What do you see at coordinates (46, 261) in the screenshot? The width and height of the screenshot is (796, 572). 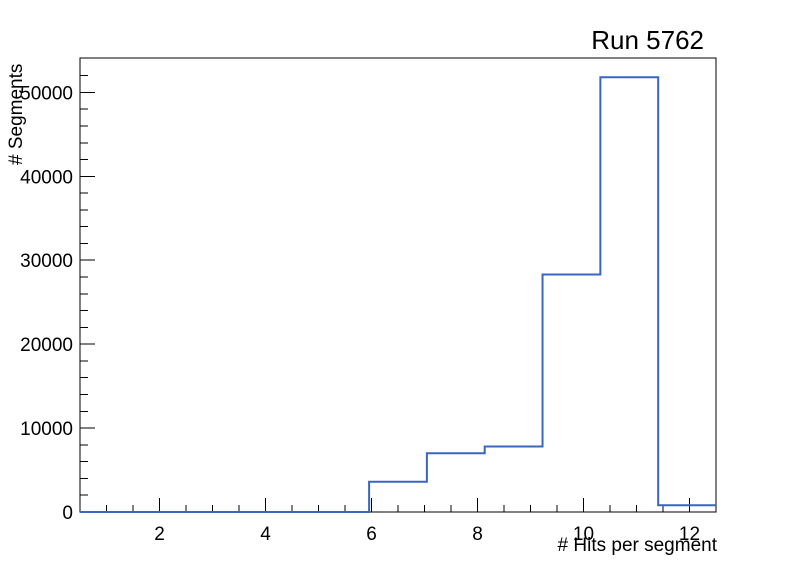 I see `y-tick-label: 30000` at bounding box center [46, 261].